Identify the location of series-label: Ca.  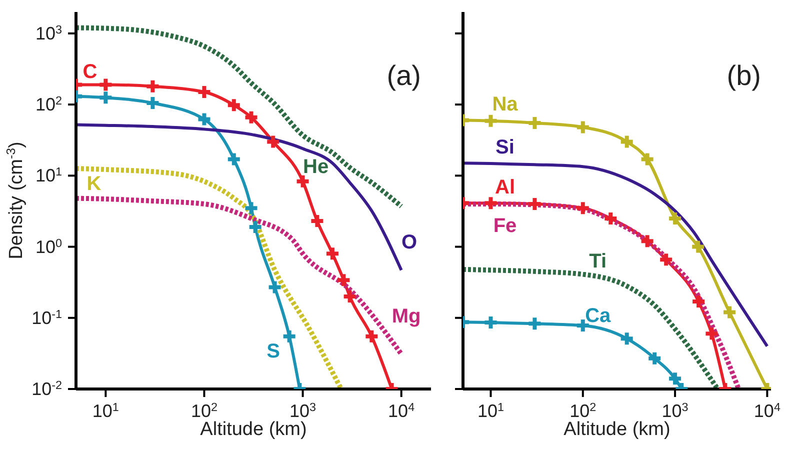
(598, 315).